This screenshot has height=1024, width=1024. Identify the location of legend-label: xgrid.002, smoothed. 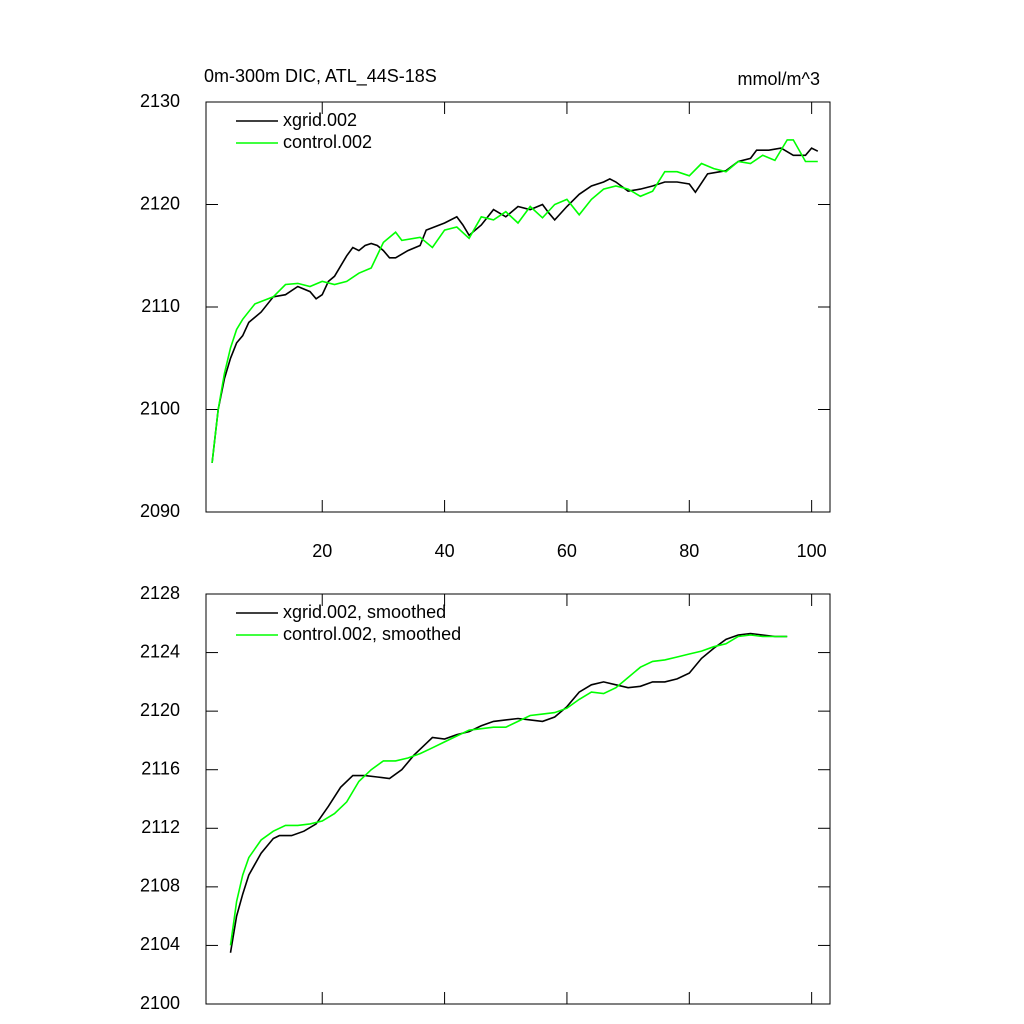
(364, 612).